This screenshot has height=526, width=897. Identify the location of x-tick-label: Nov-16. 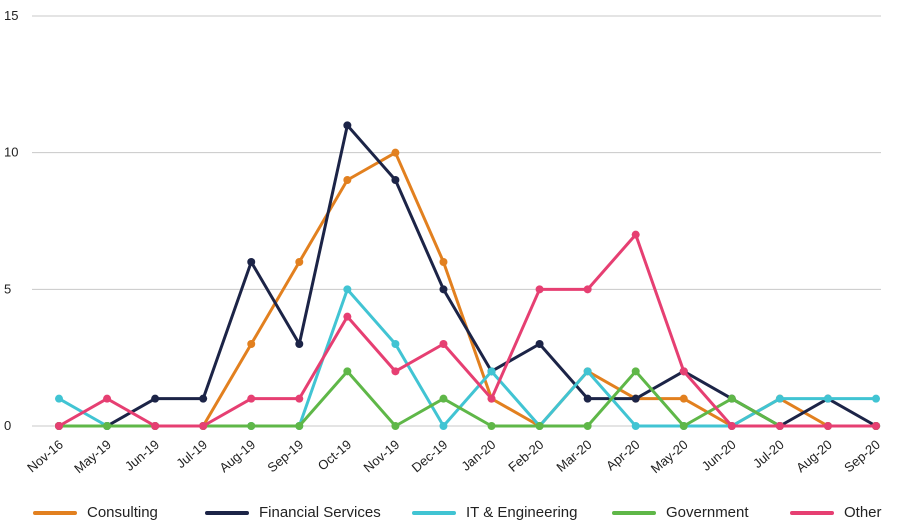
(45, 456).